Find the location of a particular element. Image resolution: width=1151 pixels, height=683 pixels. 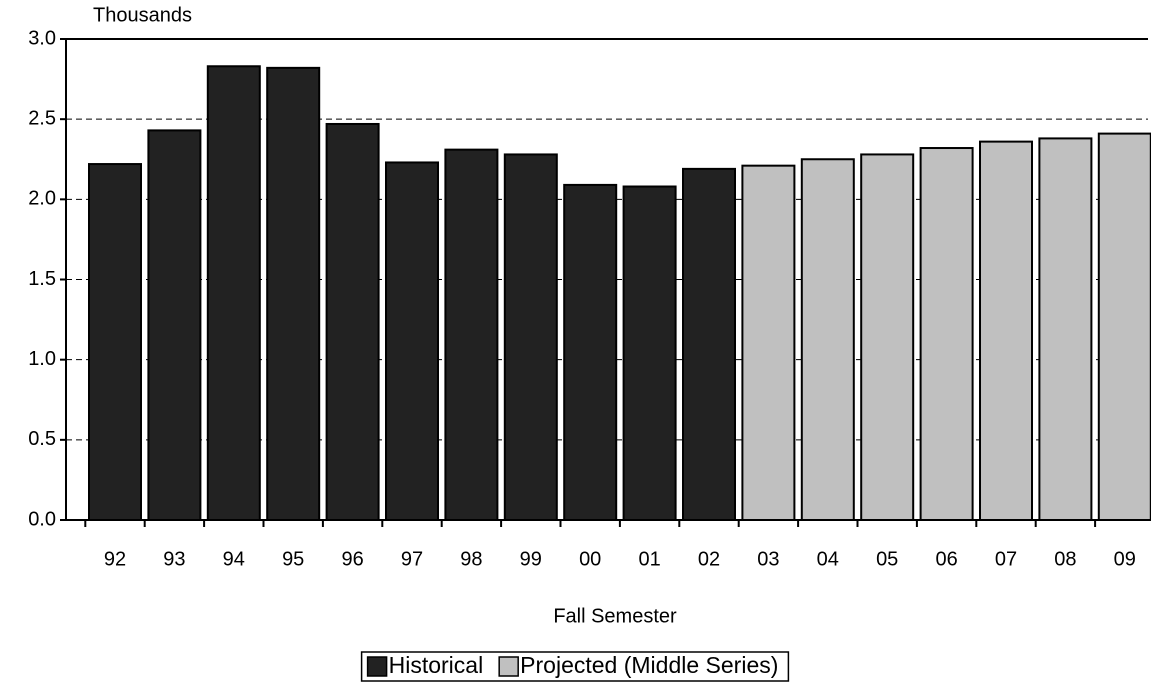

y-tick-label: 2.0 is located at coordinates (42, 199).